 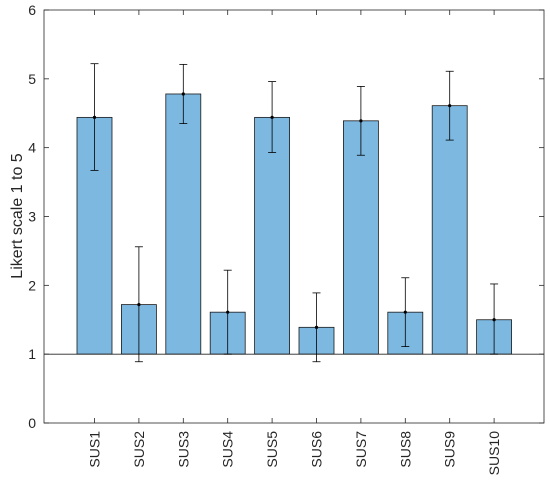 I want to click on error-bar-sus2, so click(x=138, y=304).